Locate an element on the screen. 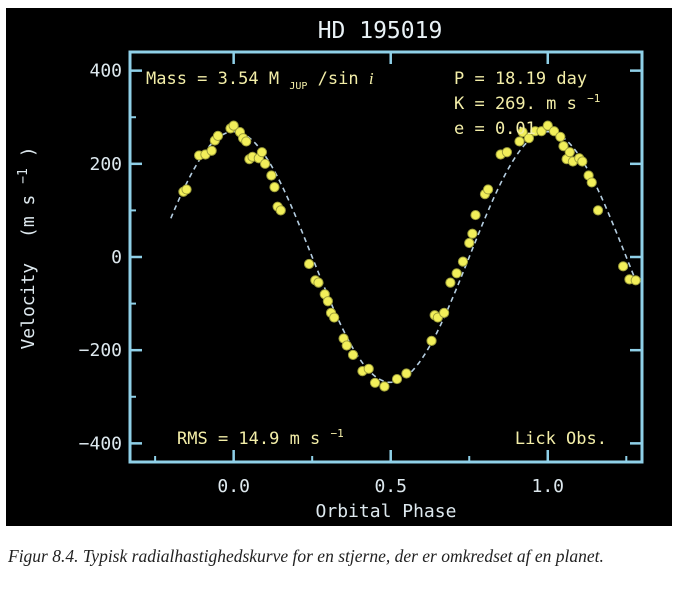 This screenshot has height=608, width=687. period-annotation: P = 18.19 day is located at coordinates (520, 79).